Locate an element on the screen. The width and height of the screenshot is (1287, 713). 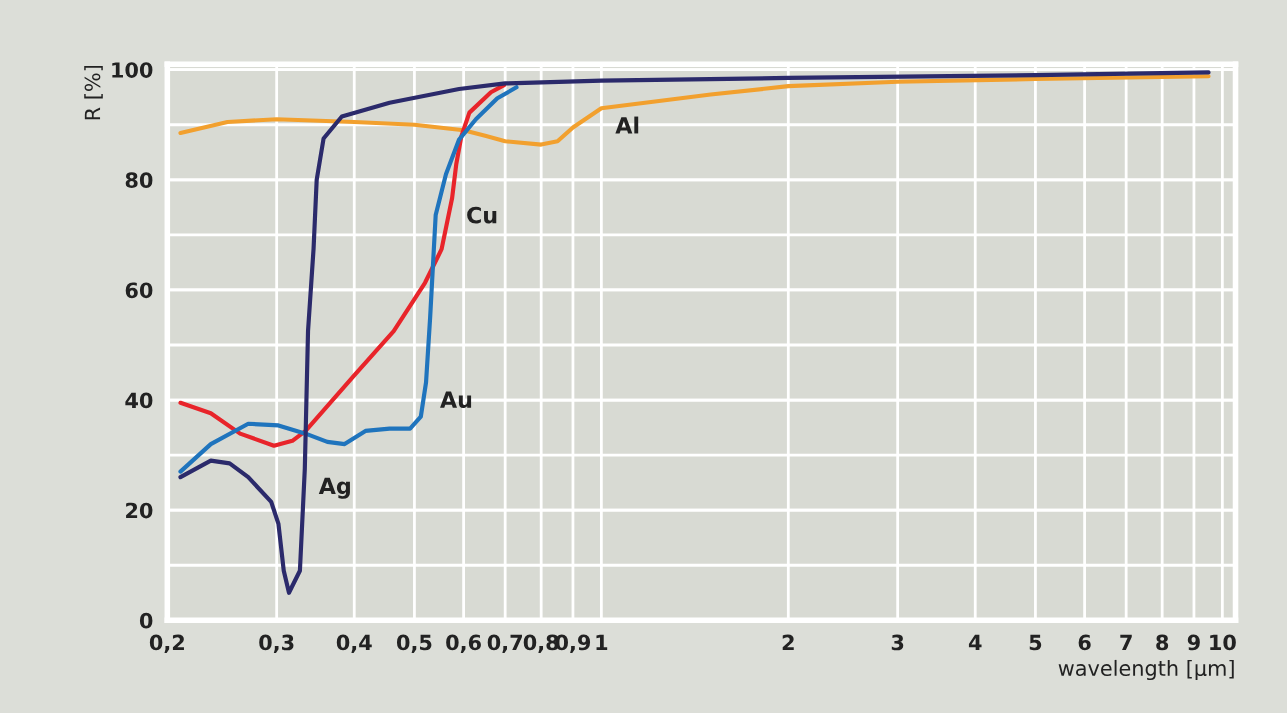
x-tick-label: 1 is located at coordinates (602, 642).